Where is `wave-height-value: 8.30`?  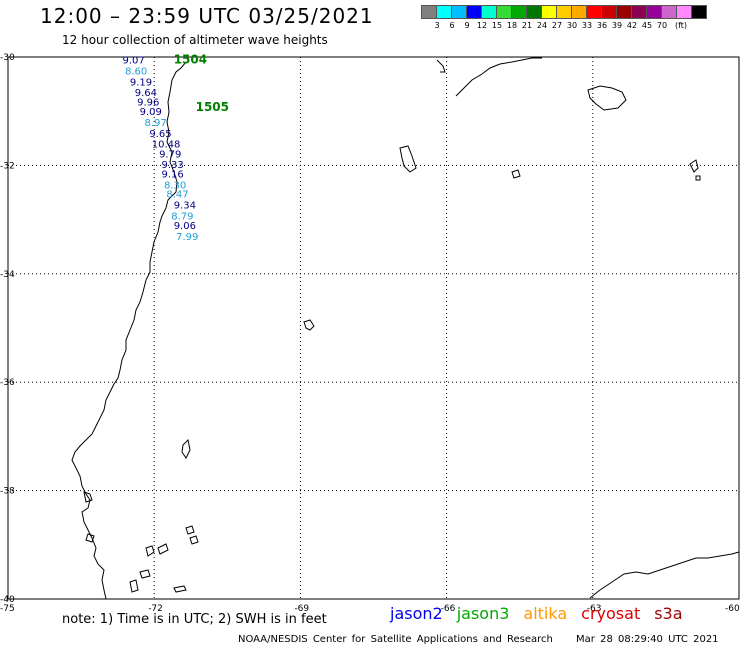 wave-height-value: 8.30 is located at coordinates (175, 185).